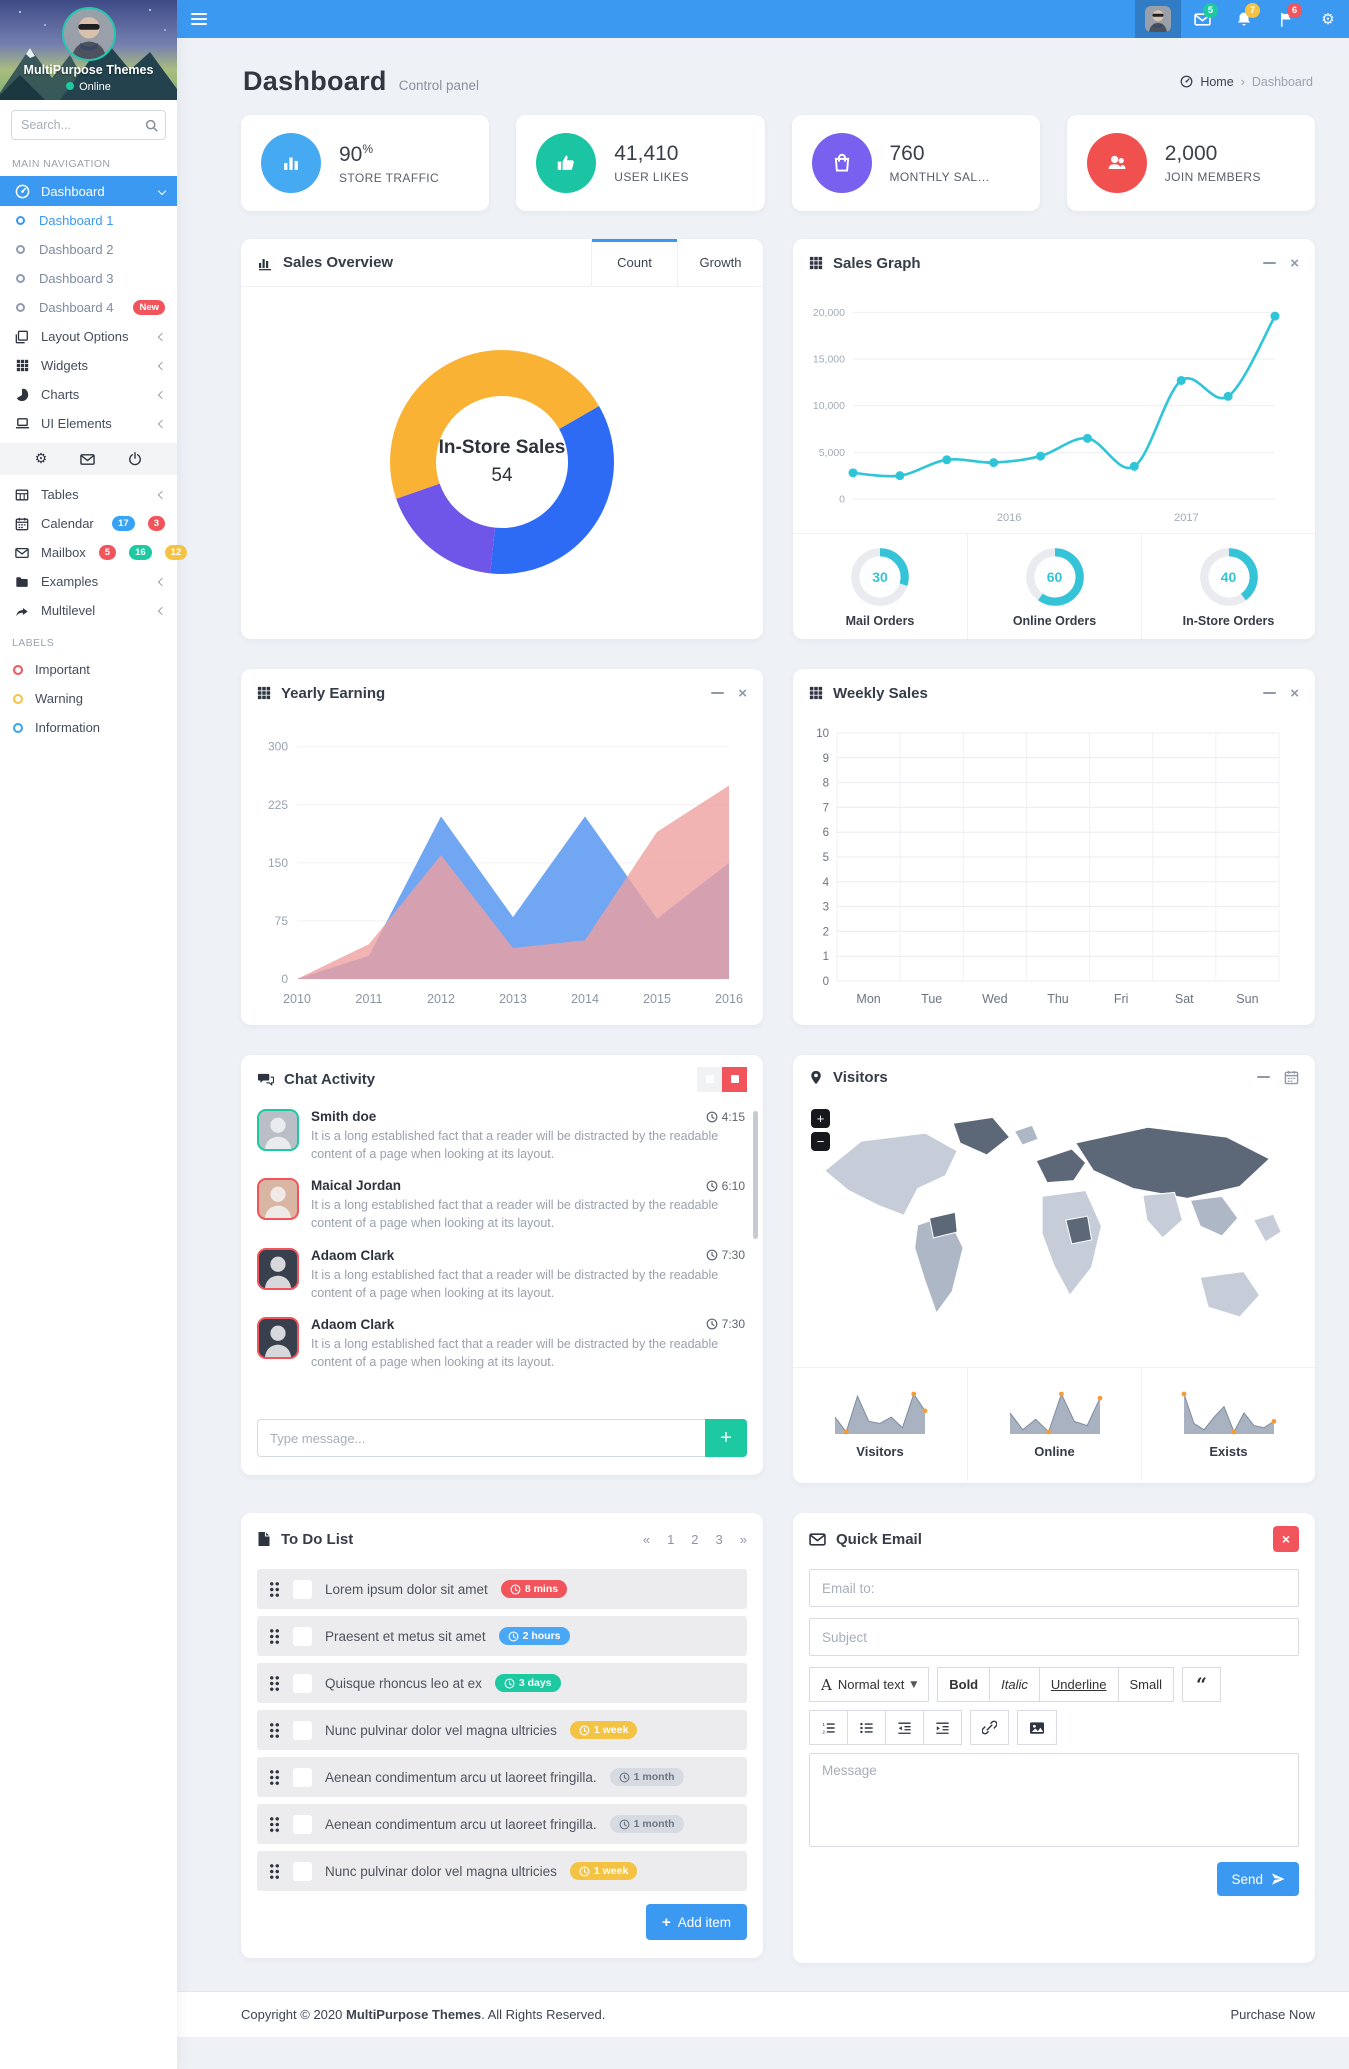 The image size is (1349, 2069). Describe the element at coordinates (646, 1539) in the screenshot. I see `page-prev: «` at that location.